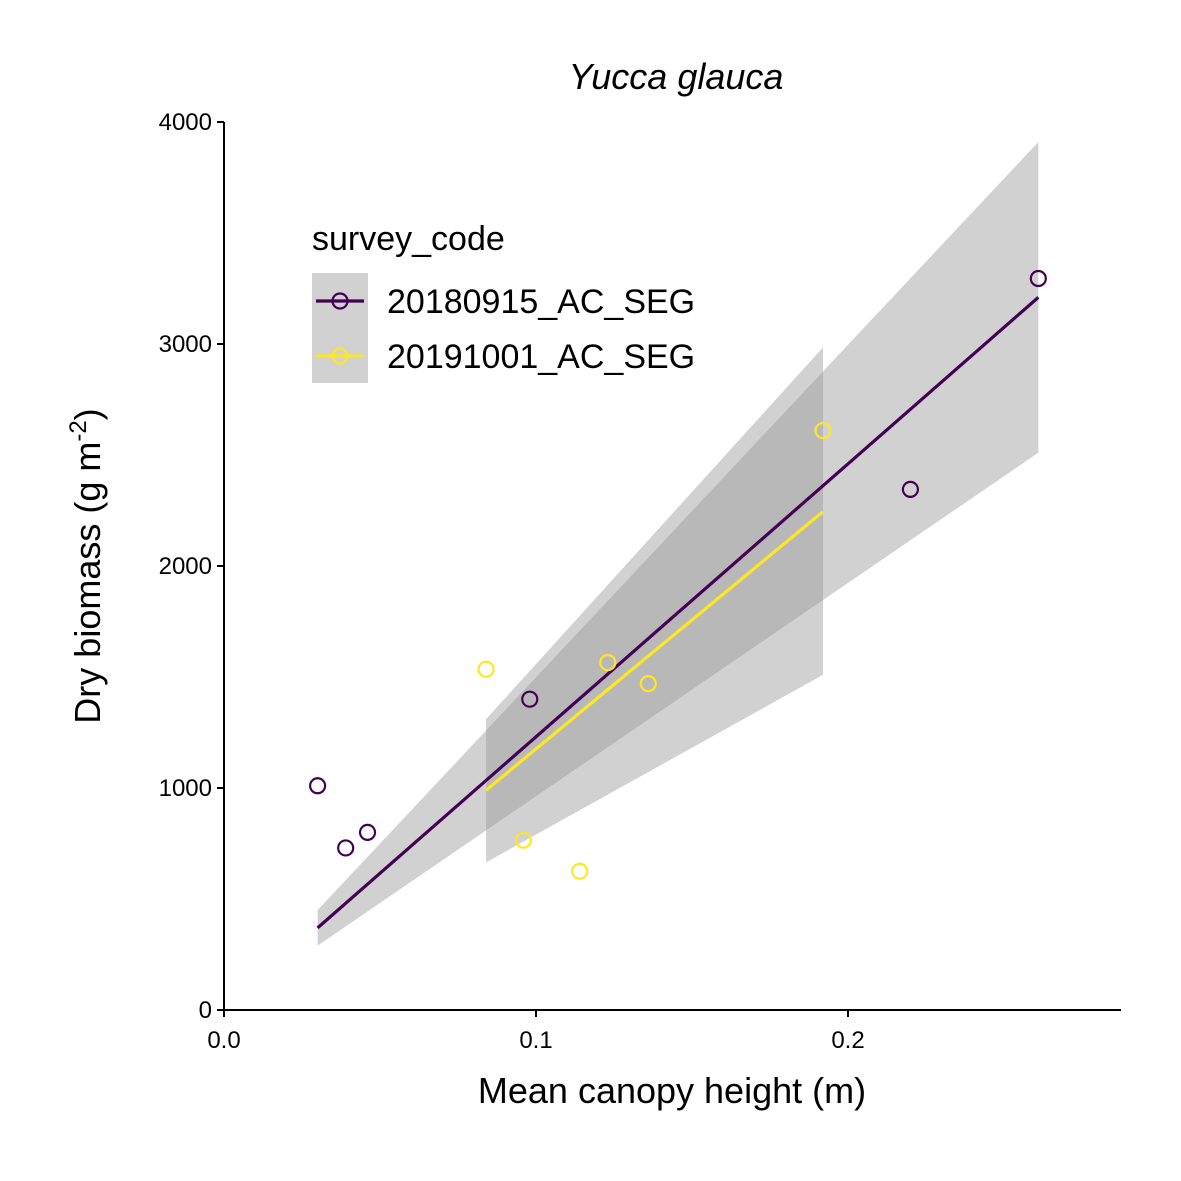 Image resolution: width=1181 pixels, height=1181 pixels. Describe the element at coordinates (535, 1040) in the screenshot. I see `x-tick-label: 0.1` at that location.